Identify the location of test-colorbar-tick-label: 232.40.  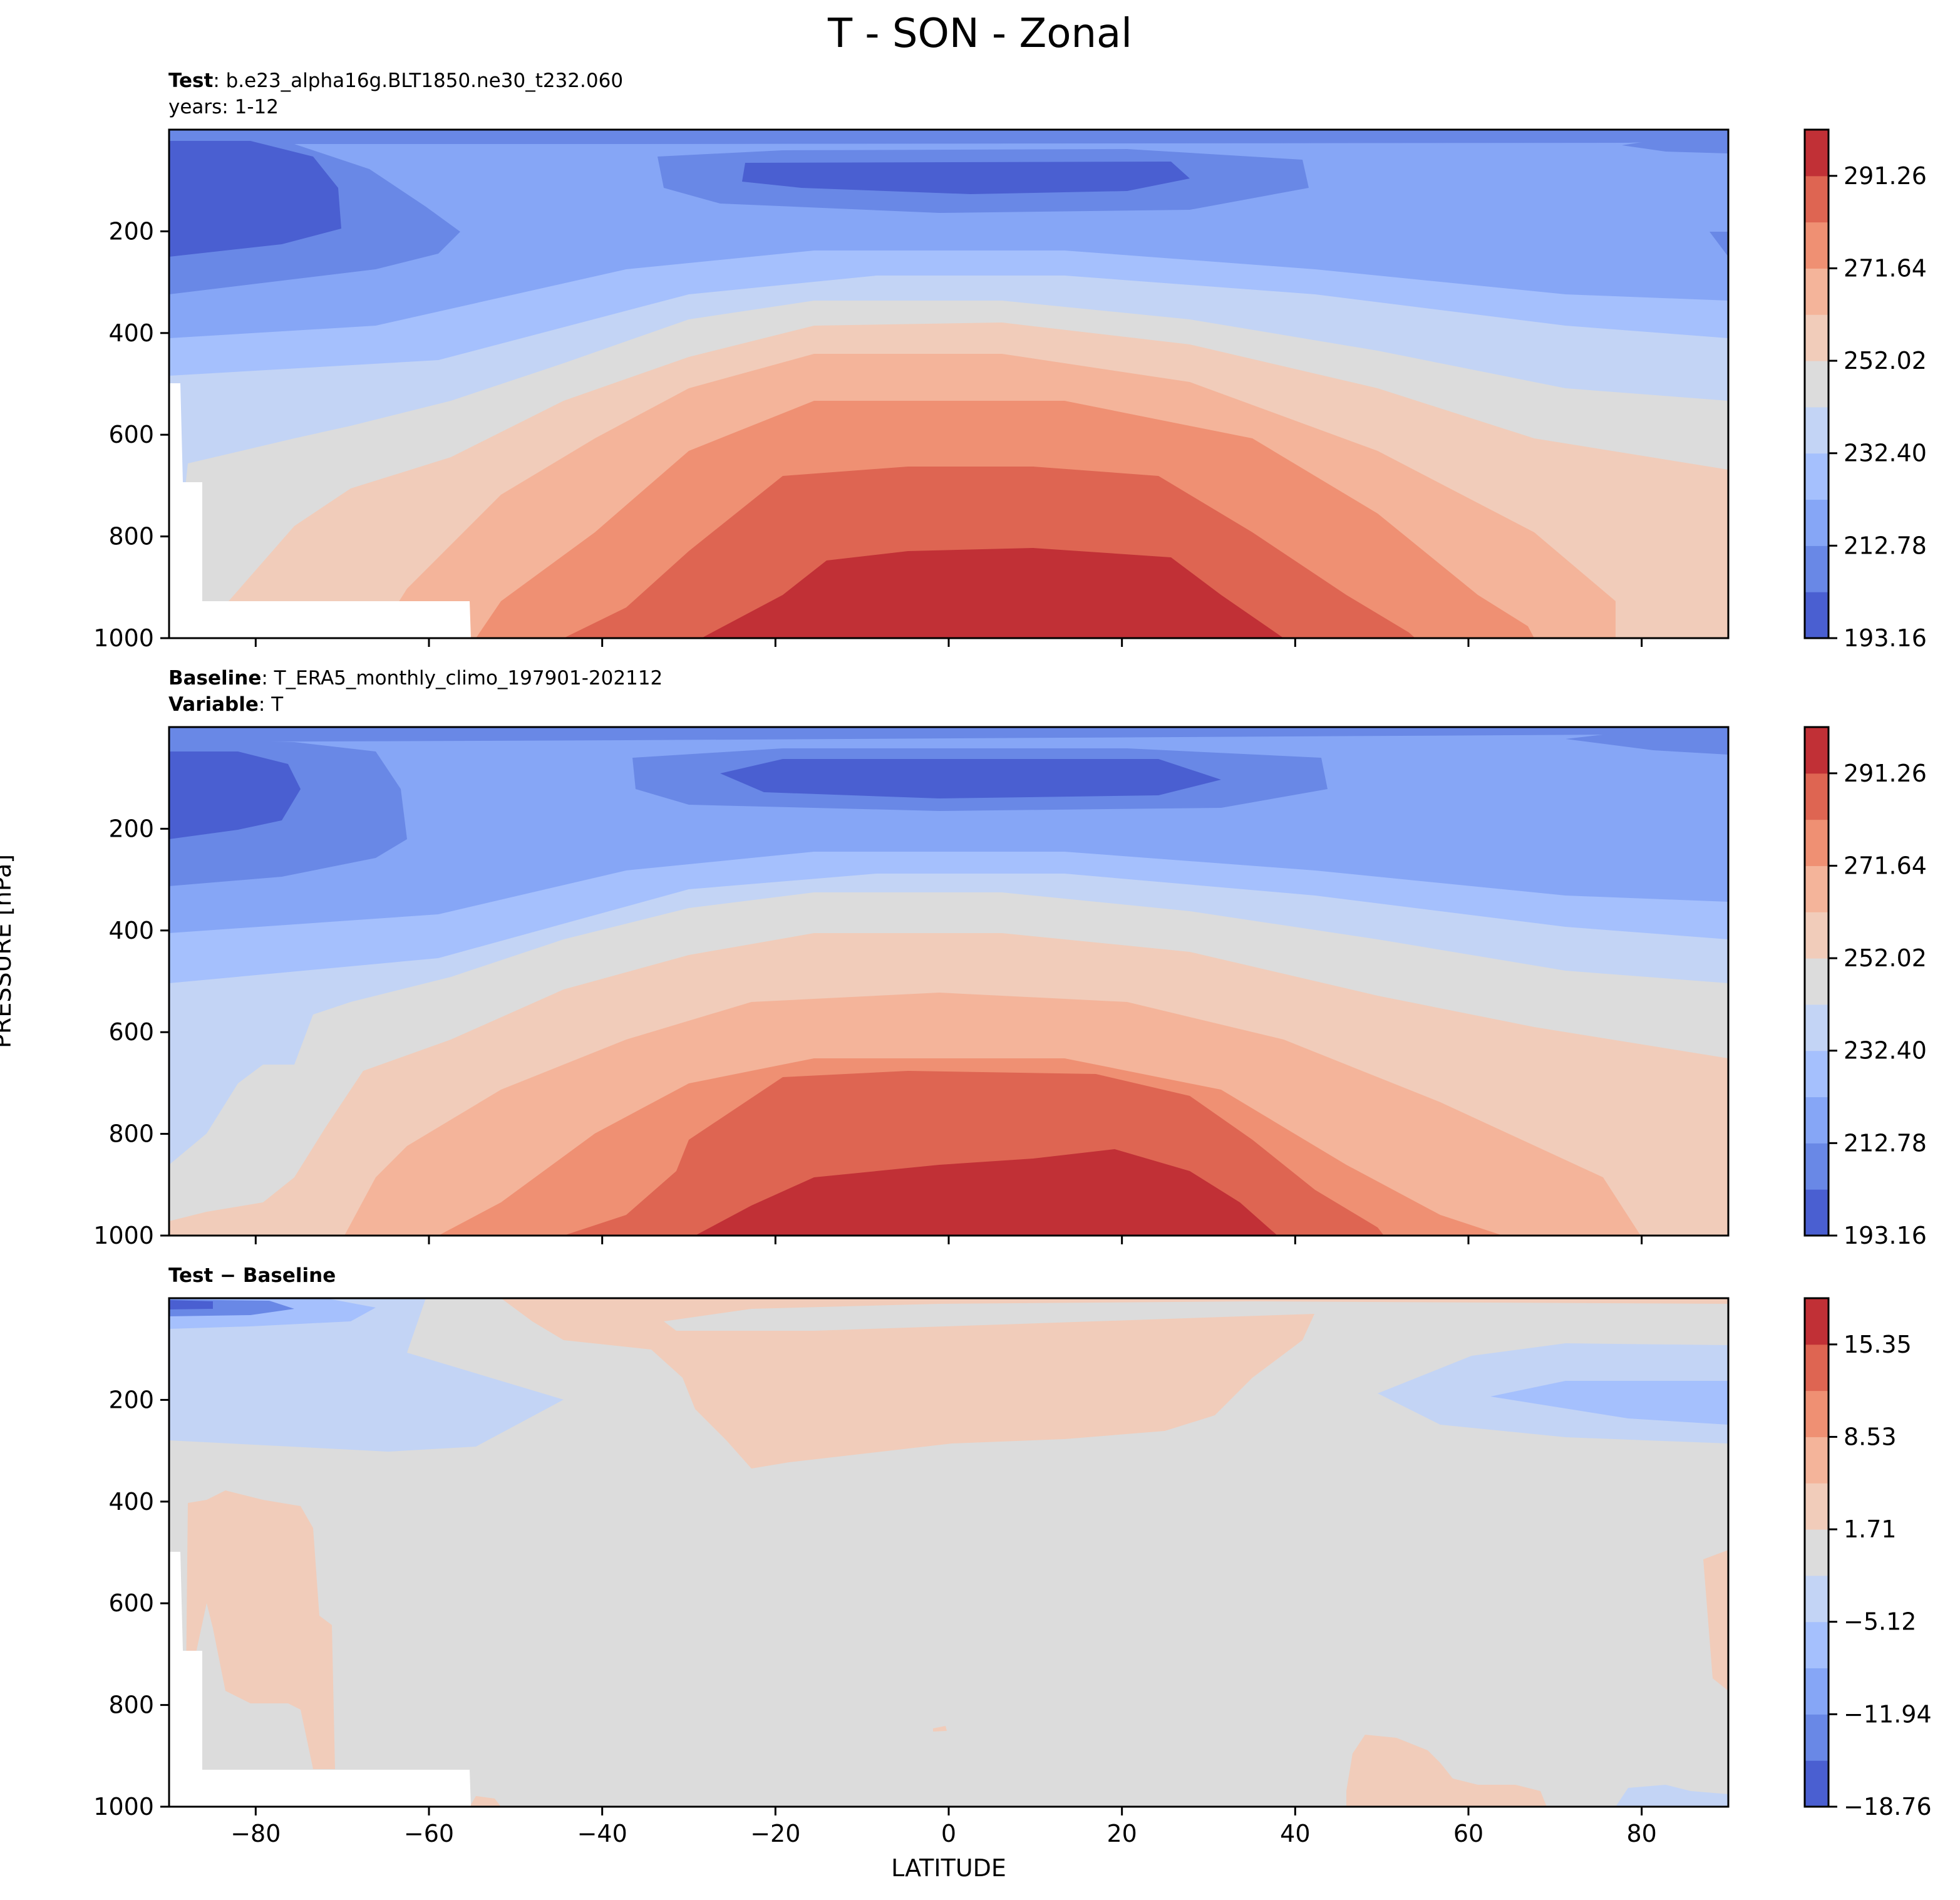
(1885, 453).